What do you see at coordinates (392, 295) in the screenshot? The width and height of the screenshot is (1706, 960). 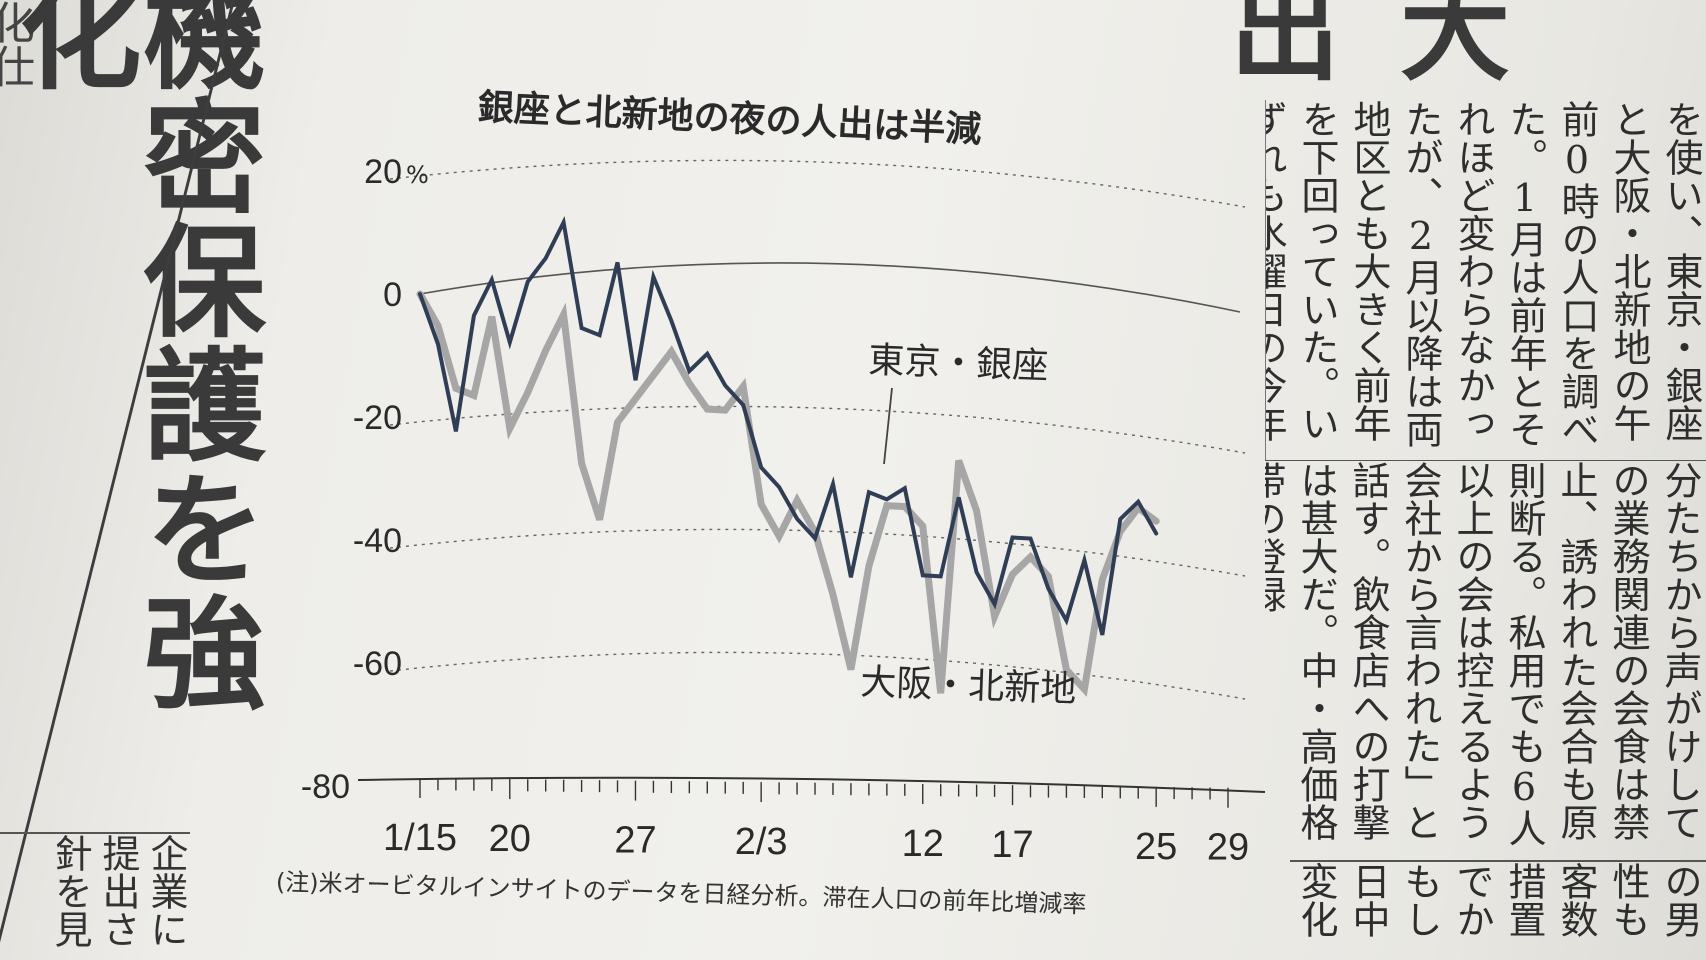 I see `y-tick-label: 0` at bounding box center [392, 295].